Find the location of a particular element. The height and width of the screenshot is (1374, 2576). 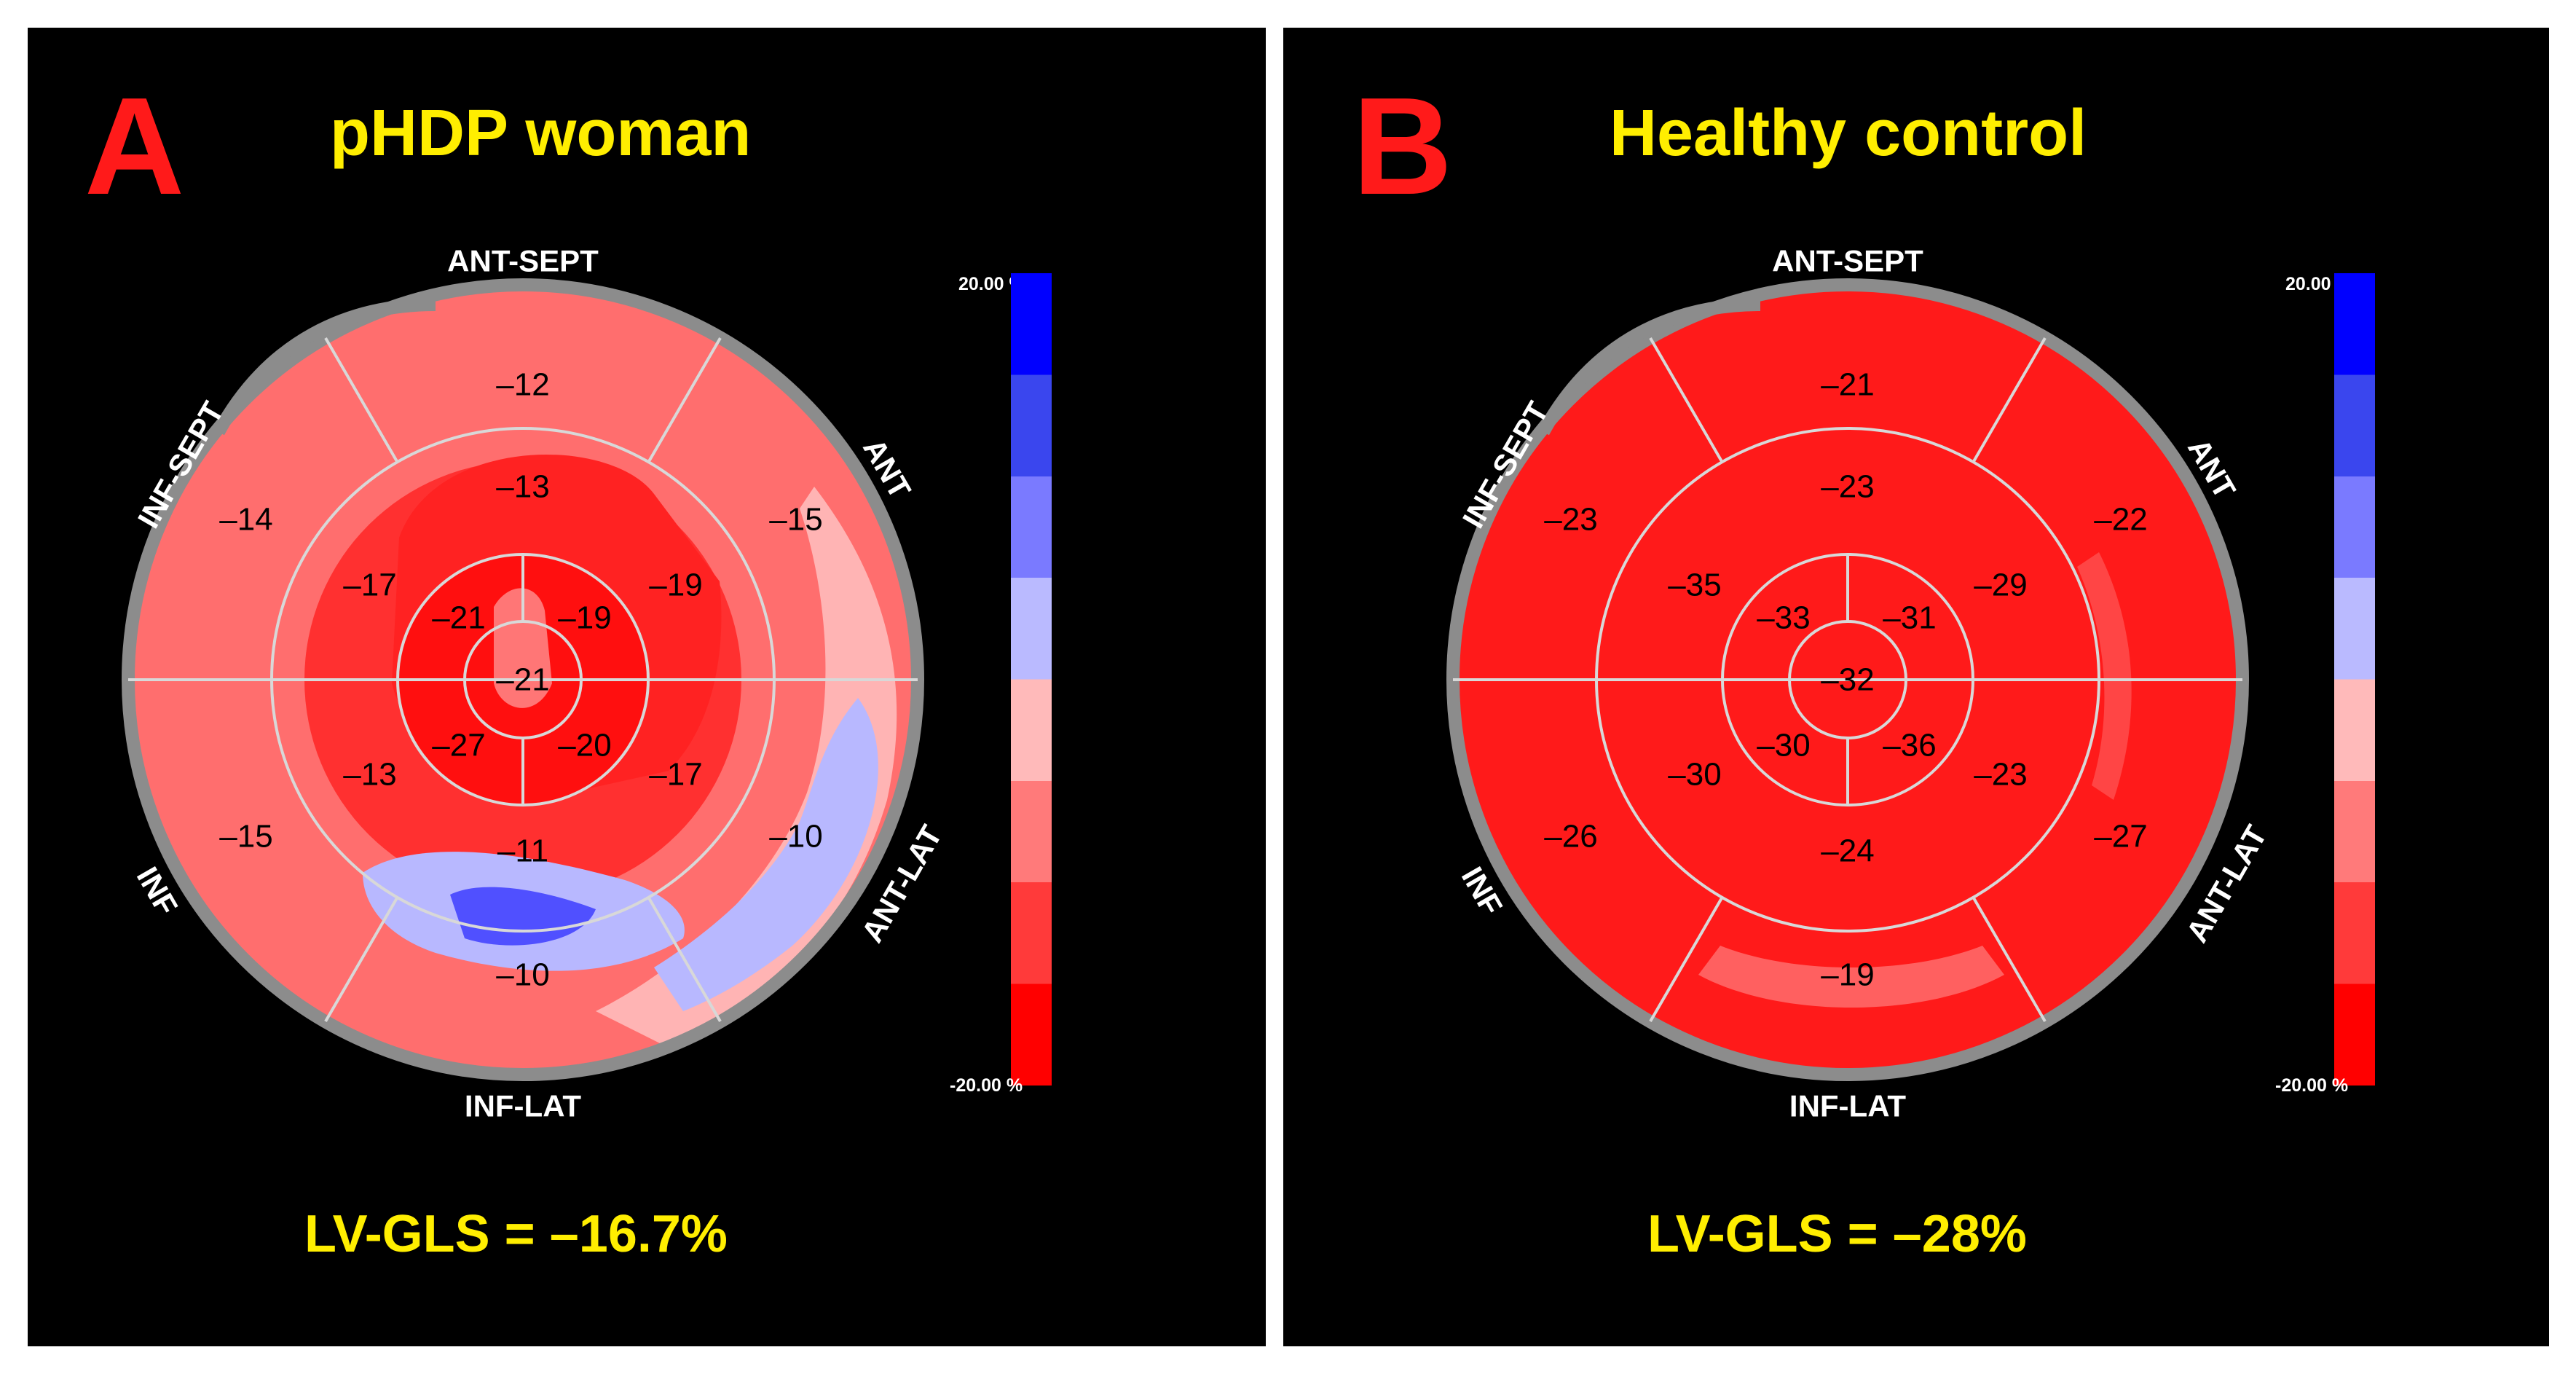

segment-value-apical: –31 is located at coordinates (1909, 618).